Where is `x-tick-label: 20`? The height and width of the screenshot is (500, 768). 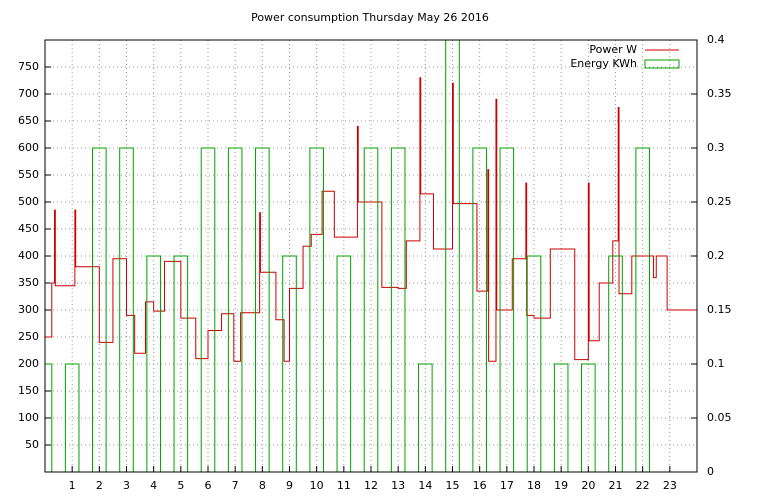 x-tick-label: 20 is located at coordinates (588, 485).